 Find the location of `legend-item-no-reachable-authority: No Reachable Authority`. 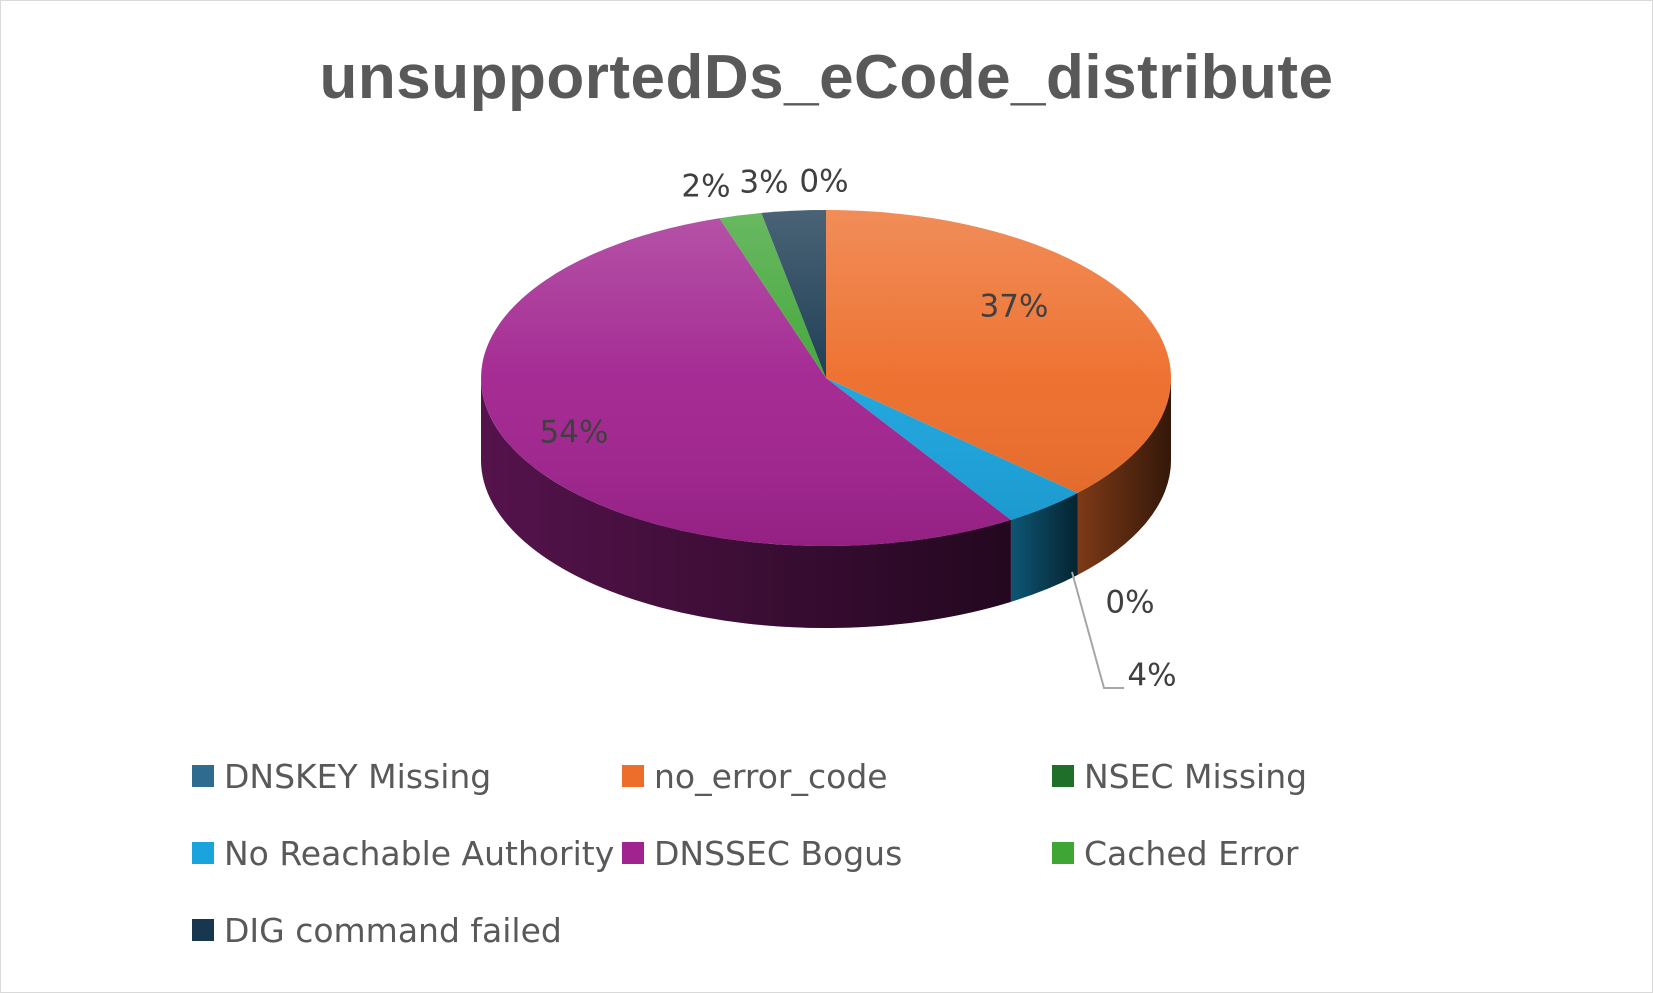

legend-item-no-reachable-authority: No Reachable Authority is located at coordinates (403, 853).